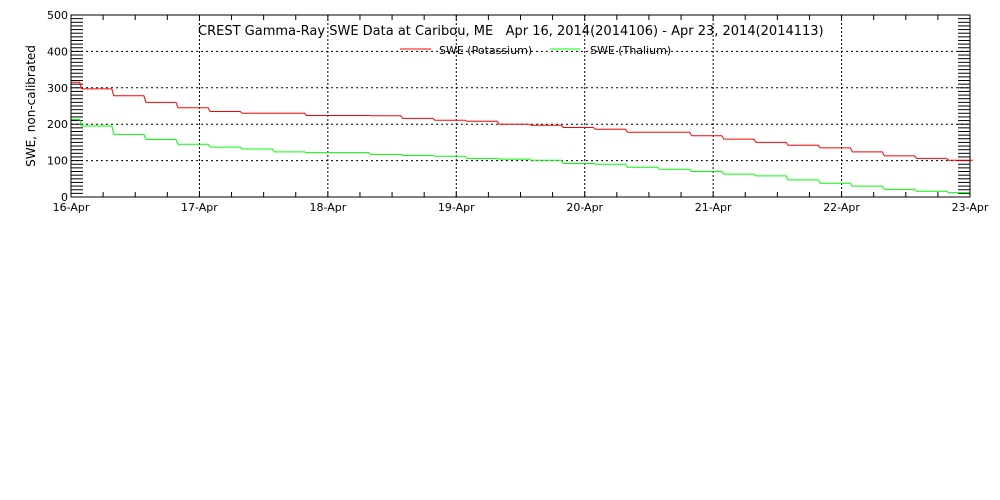  What do you see at coordinates (535, 50) in the screenshot?
I see `legend: SWE (Potassium) SWE (Thalium)` at bounding box center [535, 50].